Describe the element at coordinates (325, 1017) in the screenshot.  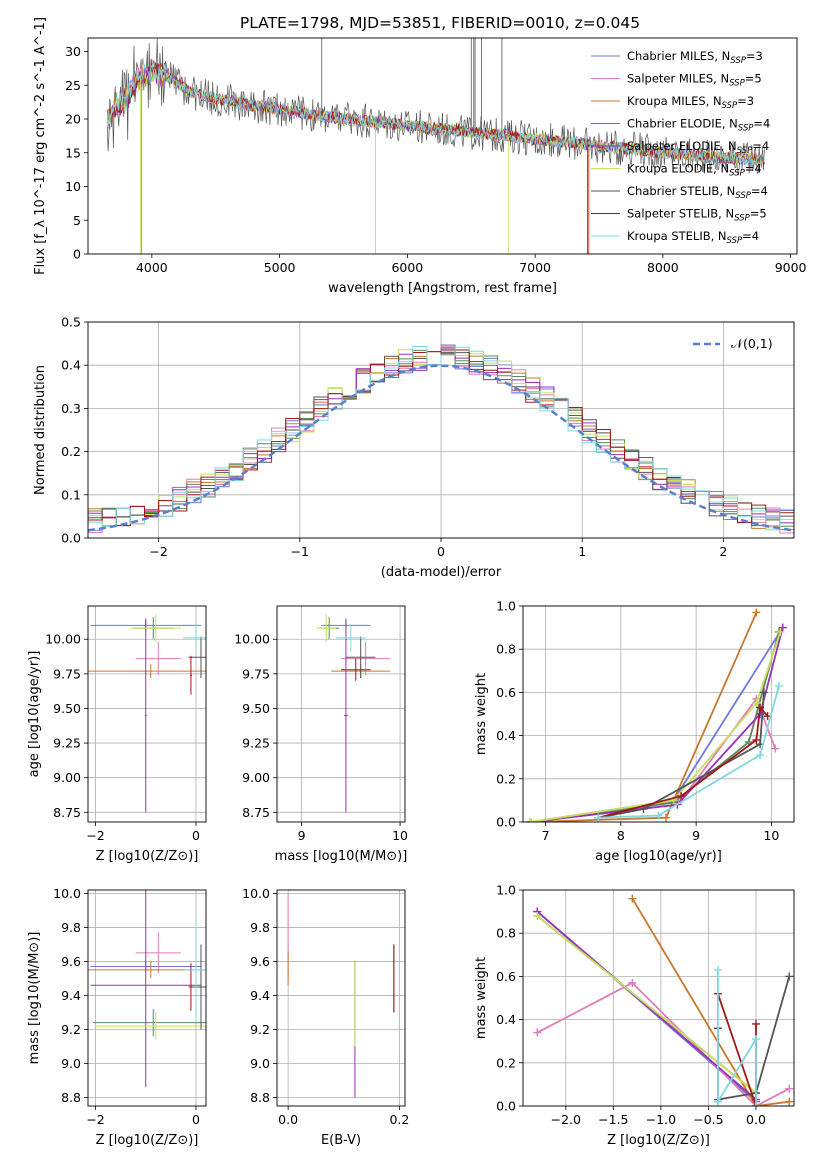
I see `ebv-mass-panel: 0.0 0.2 8.8 9.0 9.2 9.4 9.6 9.8 10.0 E(B-V)` at that location.